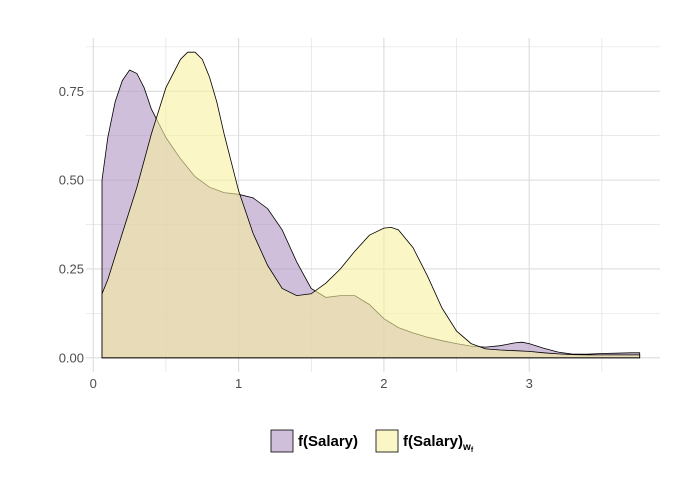 The width and height of the screenshot is (700, 500). I want to click on legend-label-series-1: f(Salary), so click(328, 441).